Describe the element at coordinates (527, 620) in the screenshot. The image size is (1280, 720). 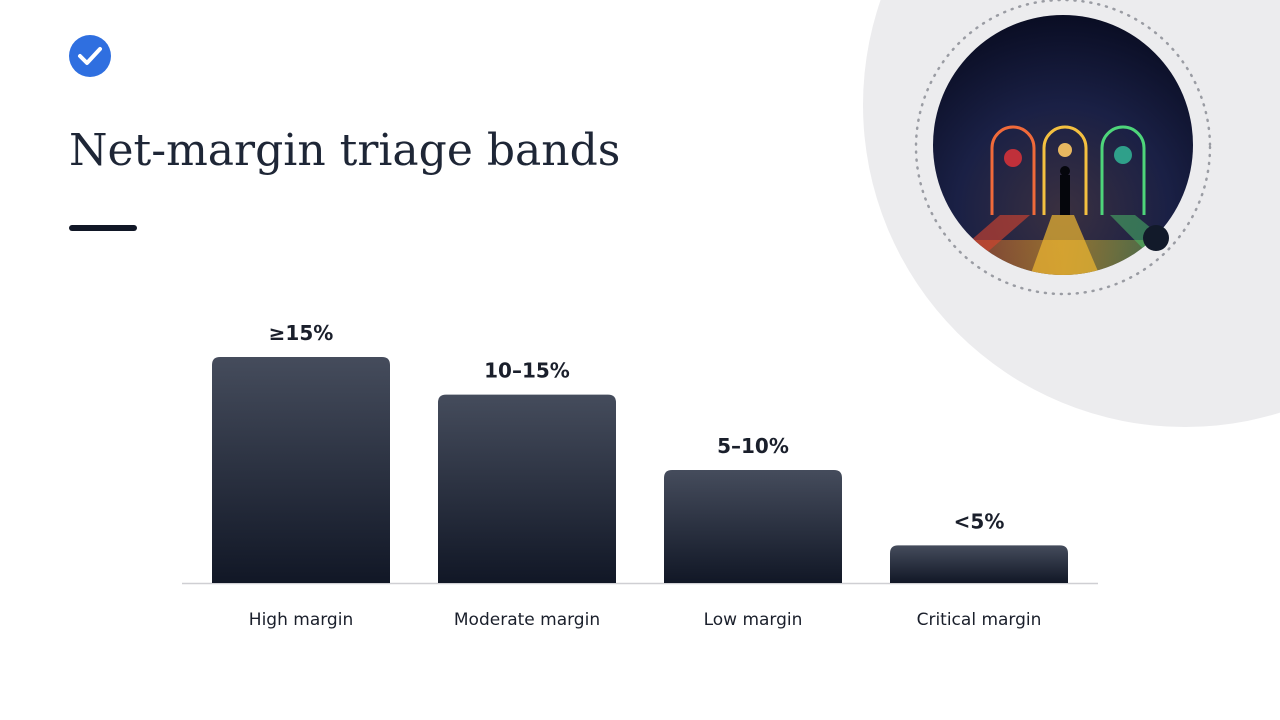
I see `category-label: Moderate margin` at that location.